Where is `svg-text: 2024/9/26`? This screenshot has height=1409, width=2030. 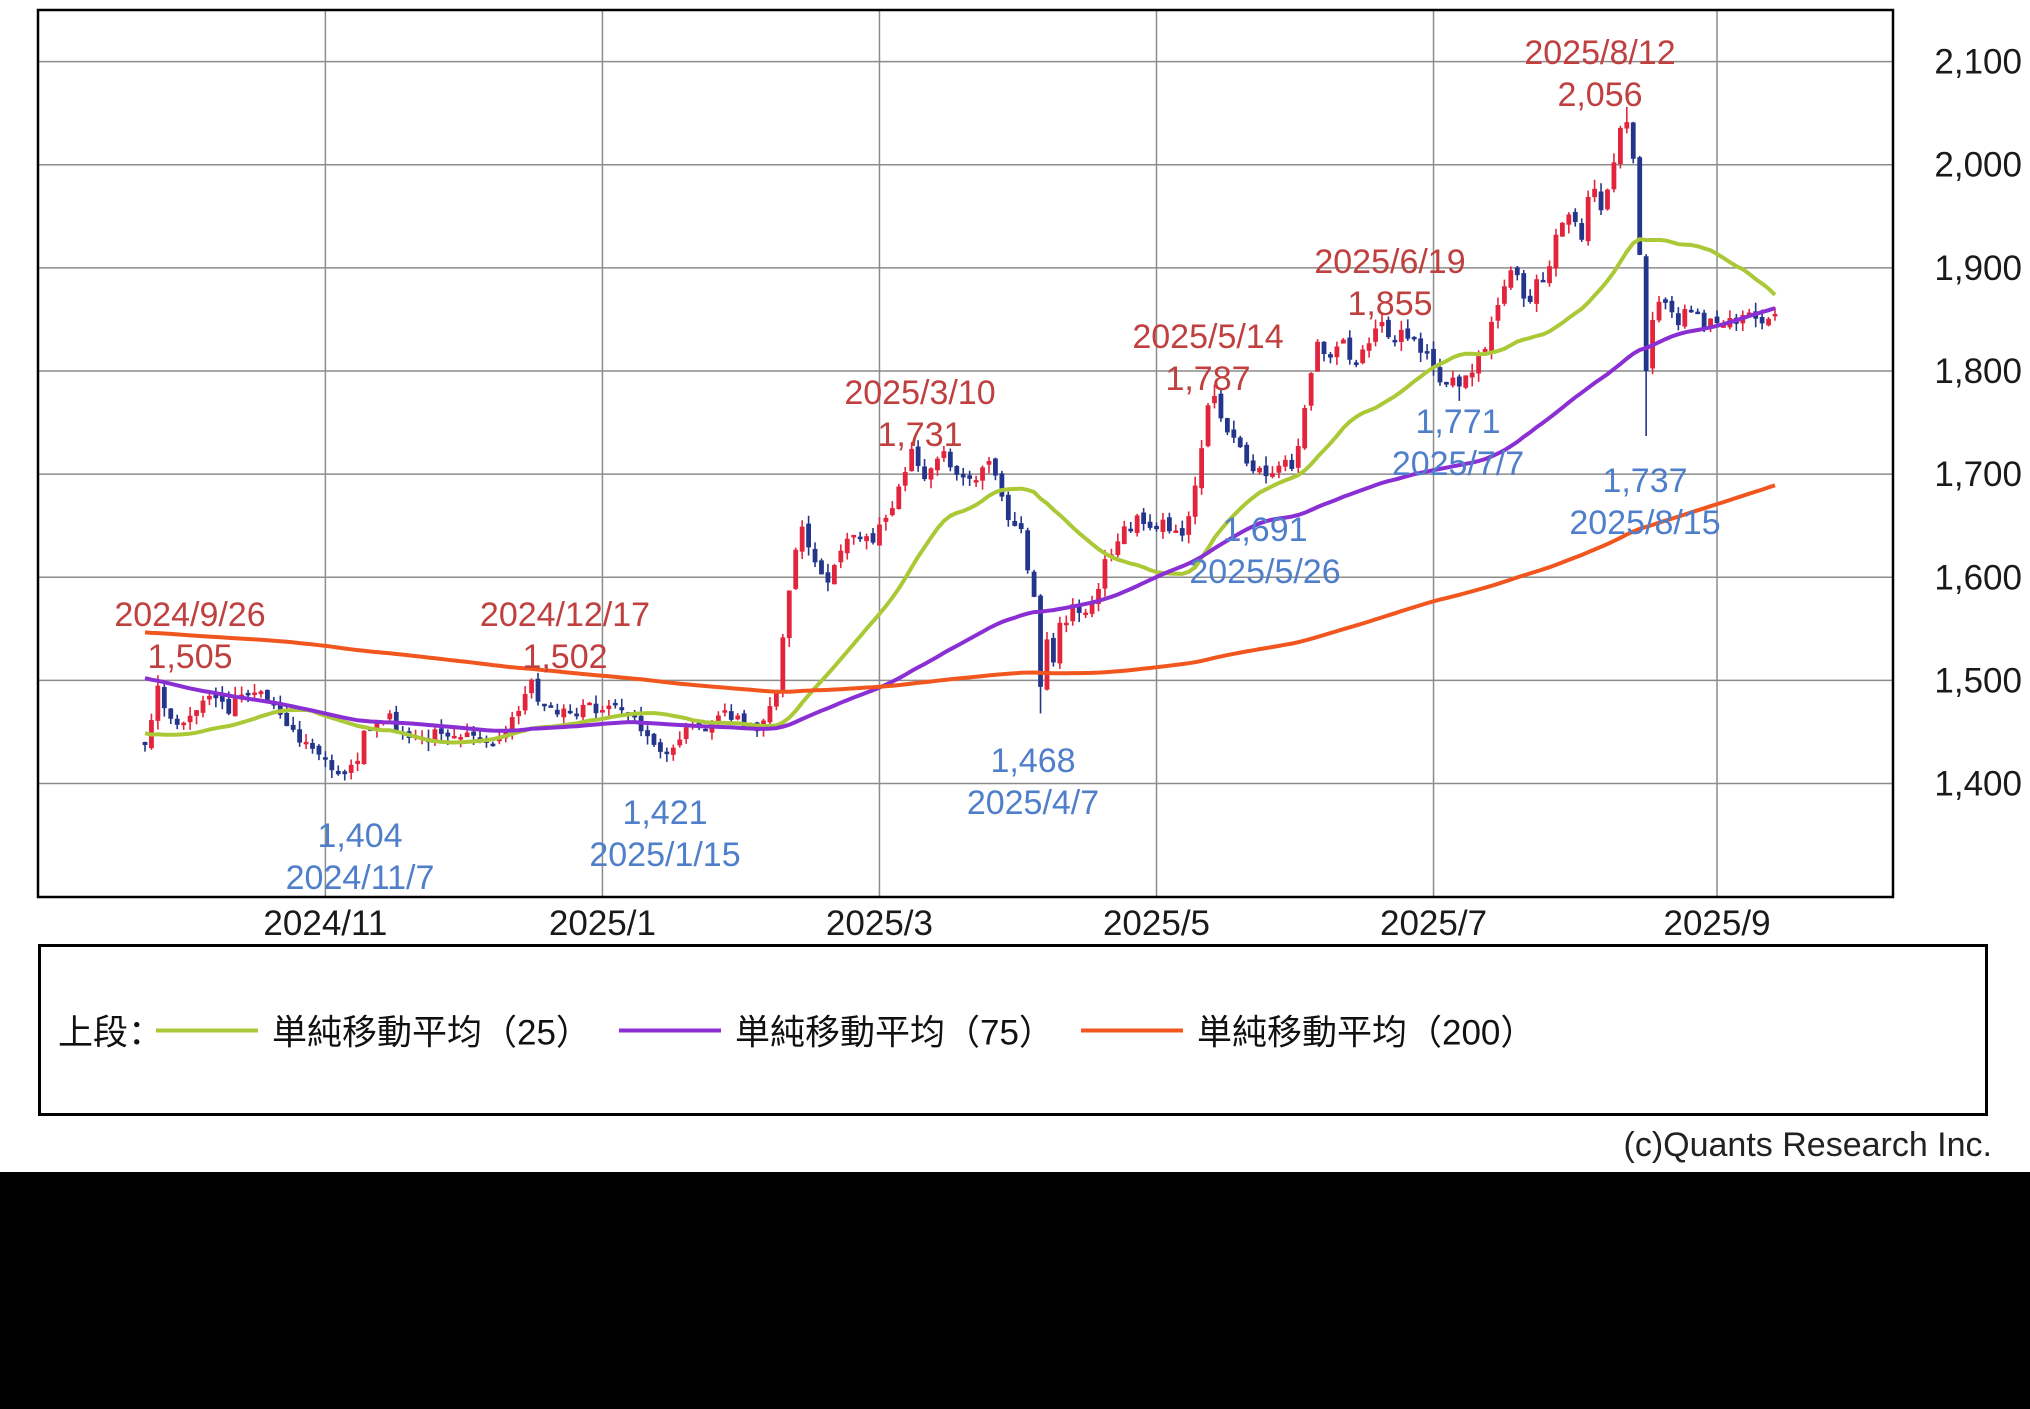 svg-text: 2024/9/26 is located at coordinates (189, 615).